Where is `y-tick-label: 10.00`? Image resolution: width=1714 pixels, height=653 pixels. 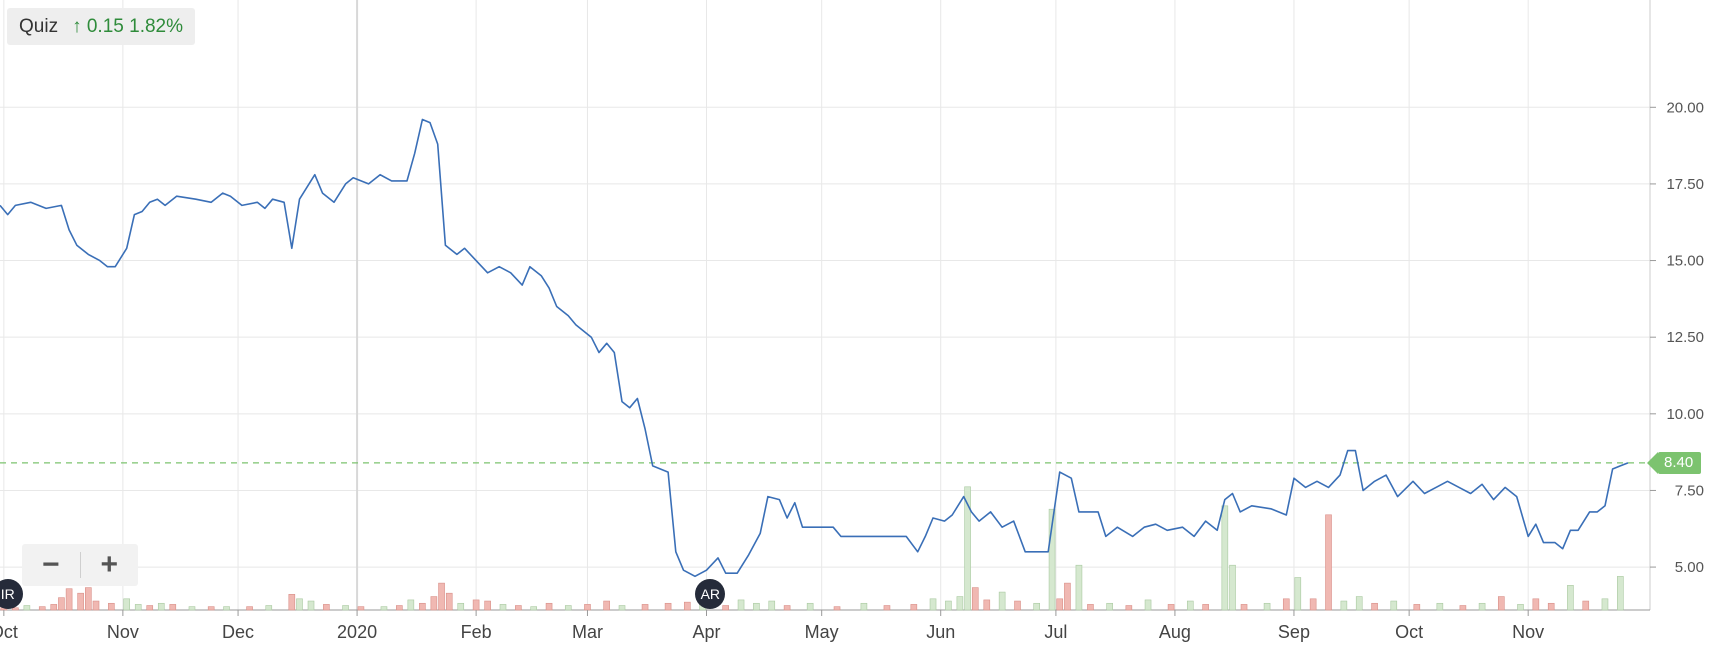
y-tick-label: 10.00 is located at coordinates (1685, 414).